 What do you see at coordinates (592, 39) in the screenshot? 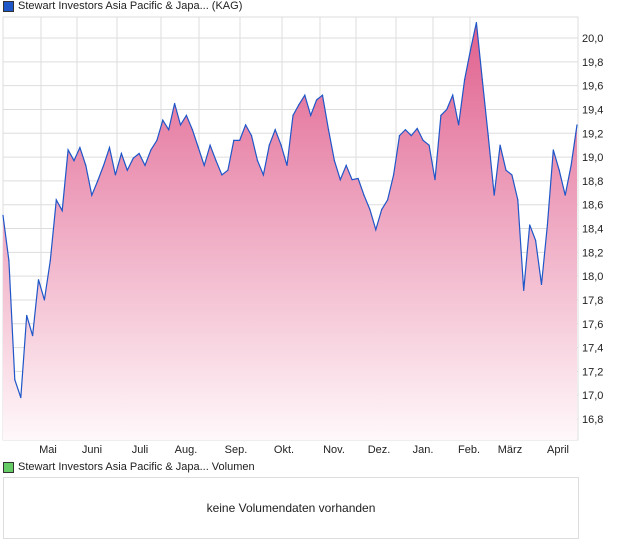
I see `y-tick-label: 20,0` at bounding box center [592, 39].